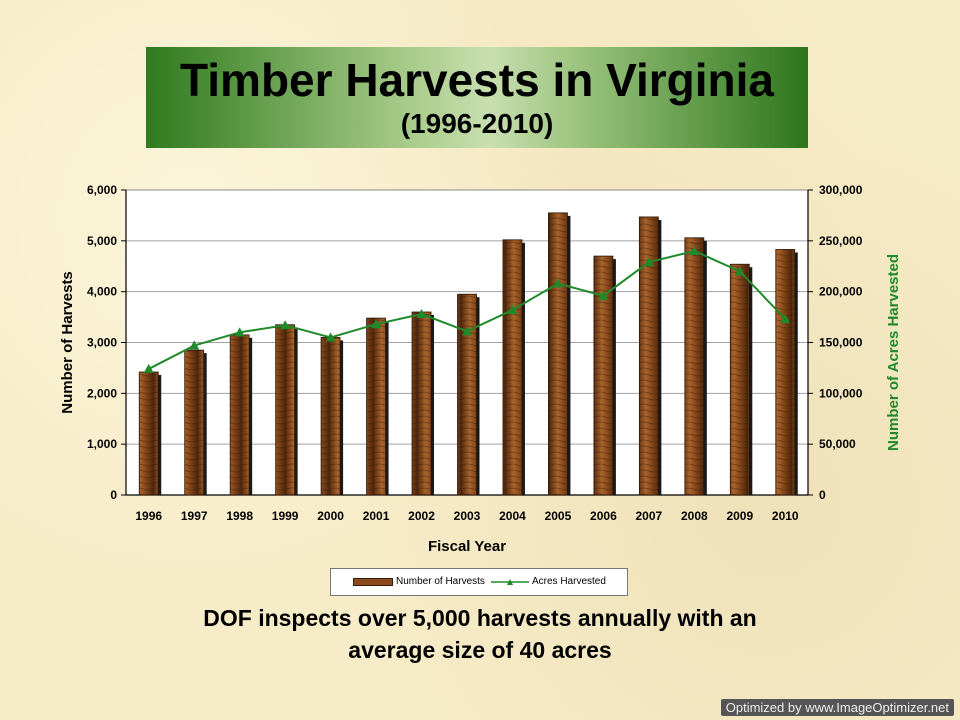  Describe the element at coordinates (67, 342) in the screenshot. I see `y-axis-title: Number of Harvests` at that location.